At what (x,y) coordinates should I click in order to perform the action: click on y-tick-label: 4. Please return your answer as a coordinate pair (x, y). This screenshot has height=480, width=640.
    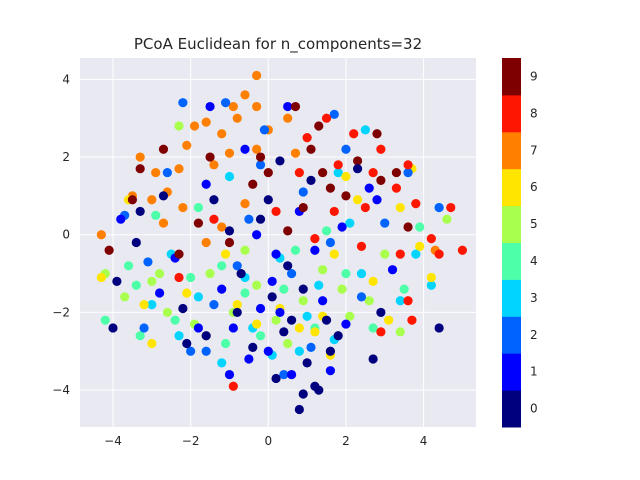
    Looking at the image, I should click on (66, 79).